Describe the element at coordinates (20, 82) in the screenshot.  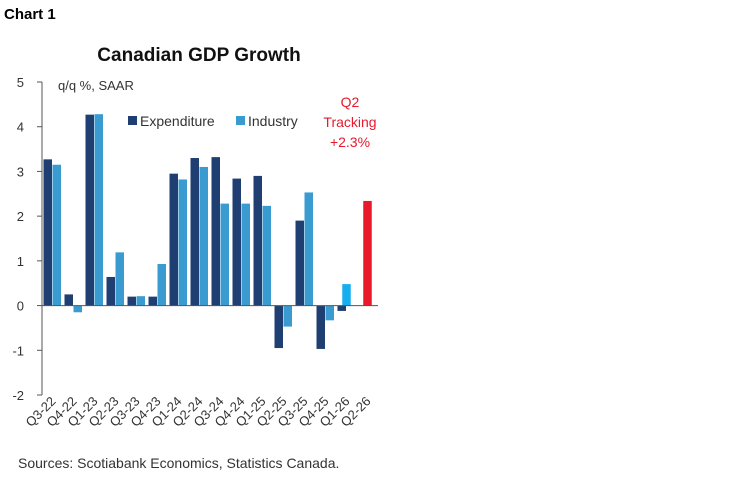
I see `y-tick-label: 5` at that location.